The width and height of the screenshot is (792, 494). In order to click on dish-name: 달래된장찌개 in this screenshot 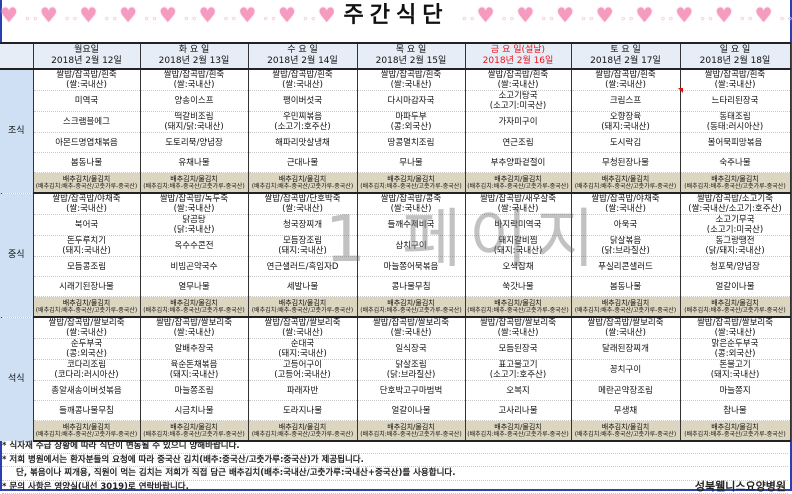, I will do `click(626, 349)`.